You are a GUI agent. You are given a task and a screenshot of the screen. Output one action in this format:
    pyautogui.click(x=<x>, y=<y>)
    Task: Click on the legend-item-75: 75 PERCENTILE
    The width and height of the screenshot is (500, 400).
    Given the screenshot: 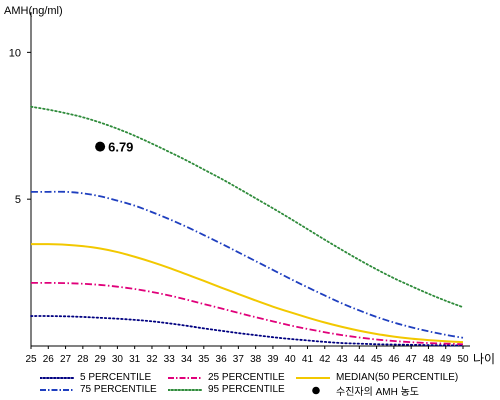 What is the action you would take?
    pyautogui.click(x=98, y=389)
    